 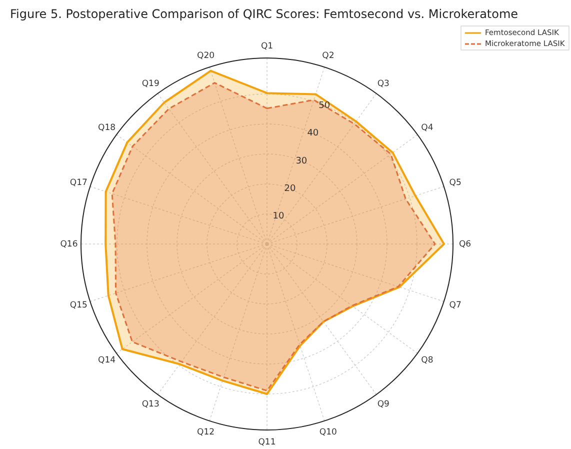 I want to click on spoke-label: Q13, so click(x=151, y=405).